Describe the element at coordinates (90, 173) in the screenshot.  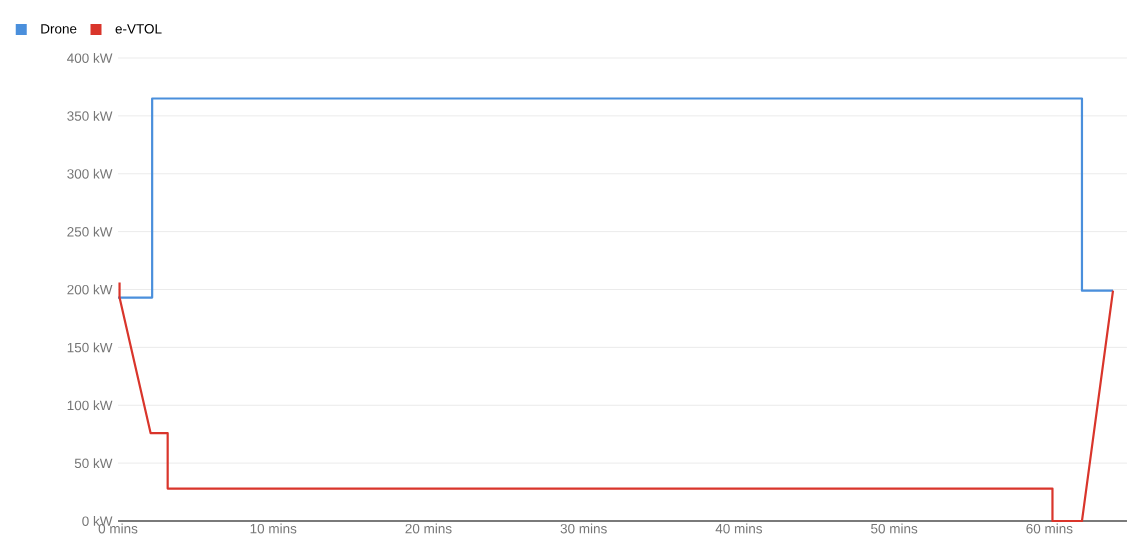
I see `y-tick-label: 300 kW` at that location.